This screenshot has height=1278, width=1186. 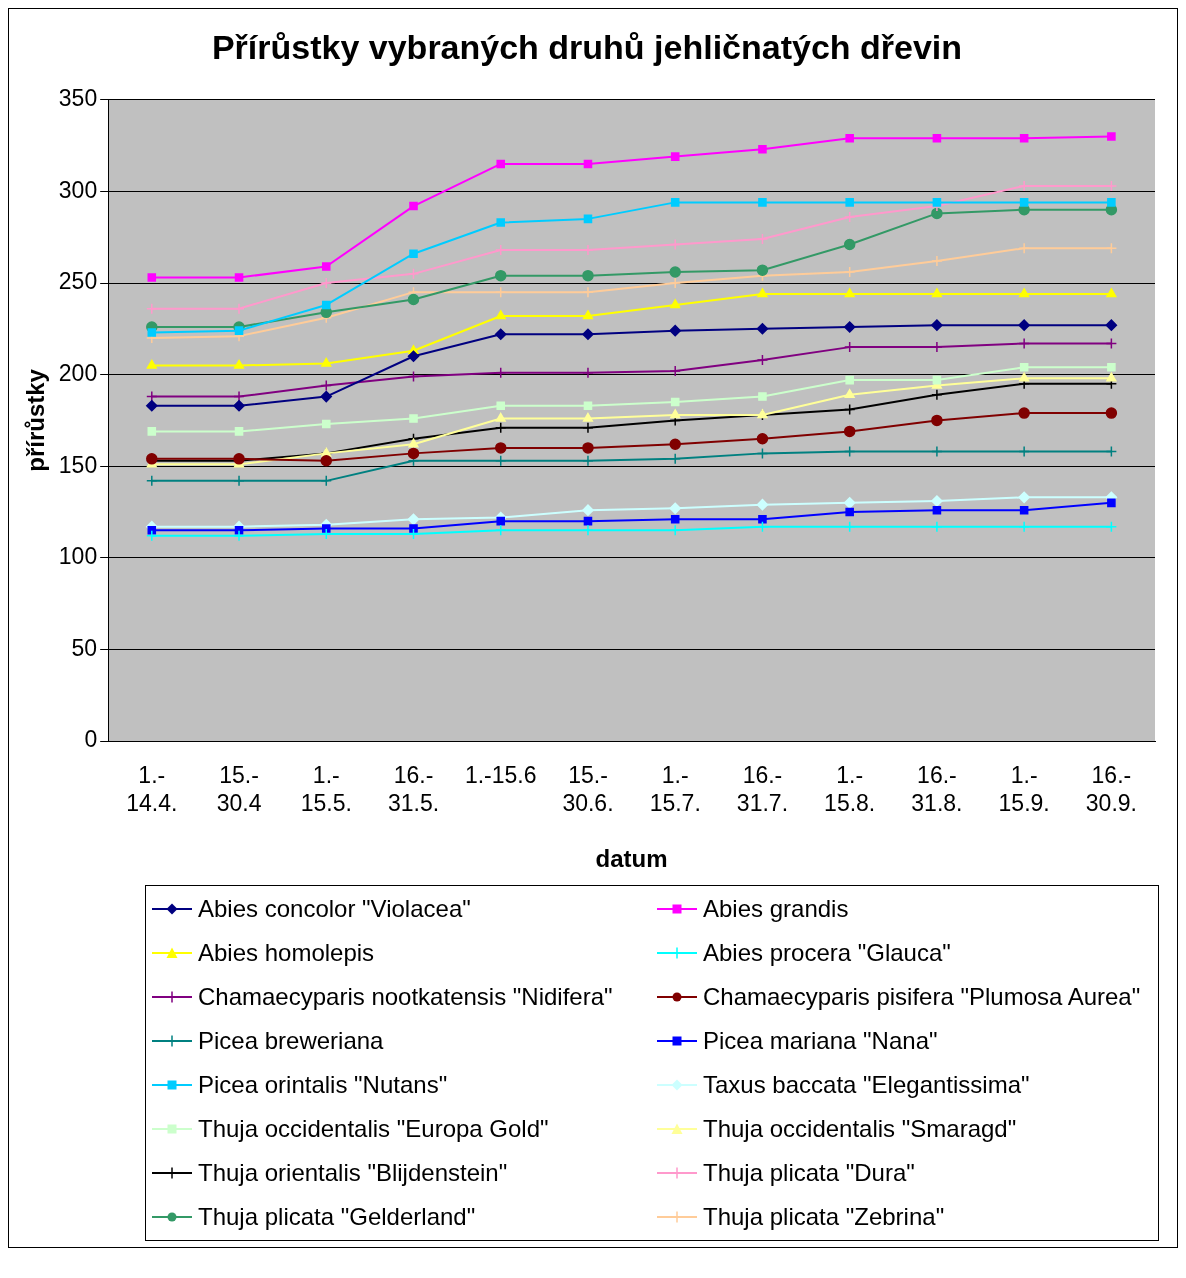 What do you see at coordinates (78, 464) in the screenshot?
I see `y-tick-label: 150` at bounding box center [78, 464].